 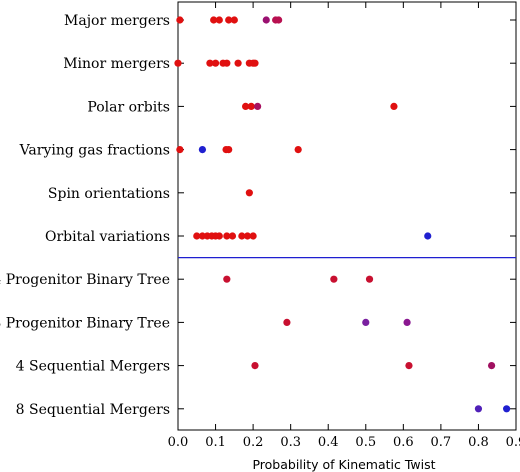 What do you see at coordinates (85, 280) in the screenshot?
I see `category-label: 4 Progenitor Binary Tree` at bounding box center [85, 280].